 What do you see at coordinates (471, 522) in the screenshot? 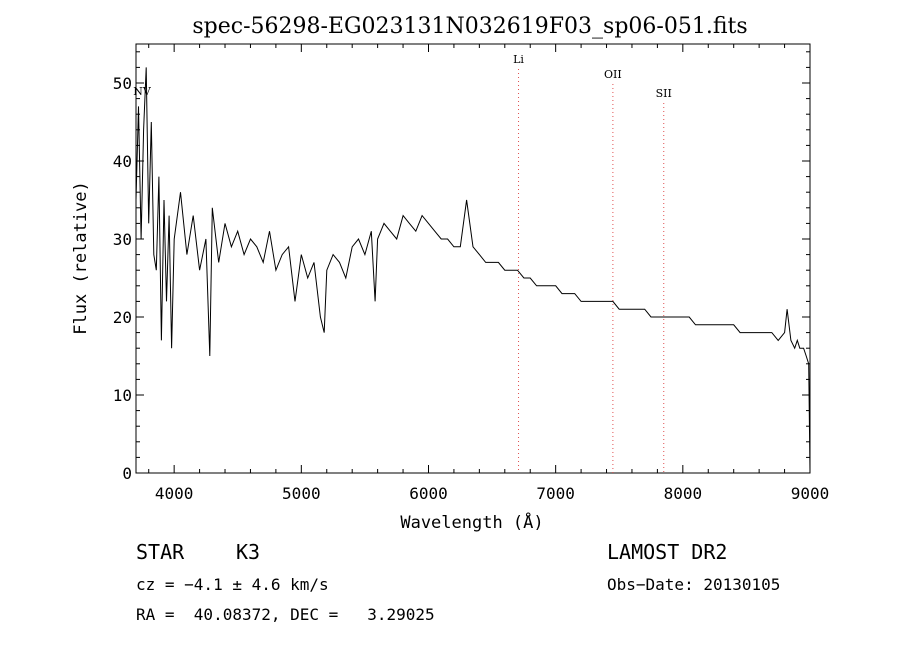
I see `x-axis-label: Wavelength (Å)` at bounding box center [471, 522].